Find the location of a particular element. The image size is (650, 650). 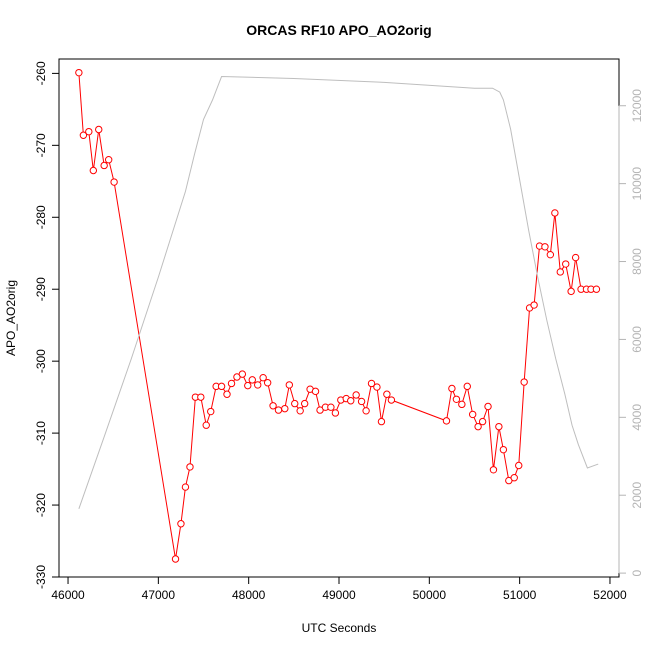

y-tick-label: -320 is located at coordinates (41, 505).